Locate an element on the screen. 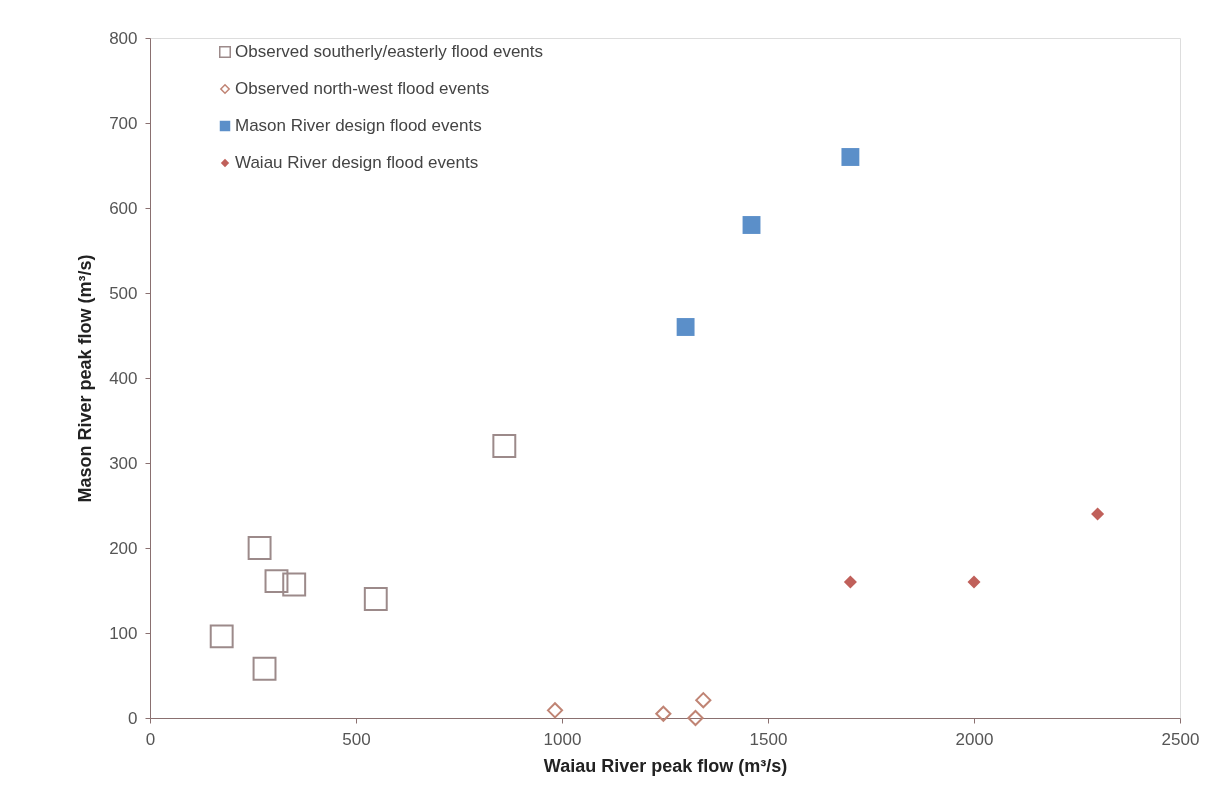 The width and height of the screenshot is (1211, 811). y-tick-label: 100 is located at coordinates (123, 633).